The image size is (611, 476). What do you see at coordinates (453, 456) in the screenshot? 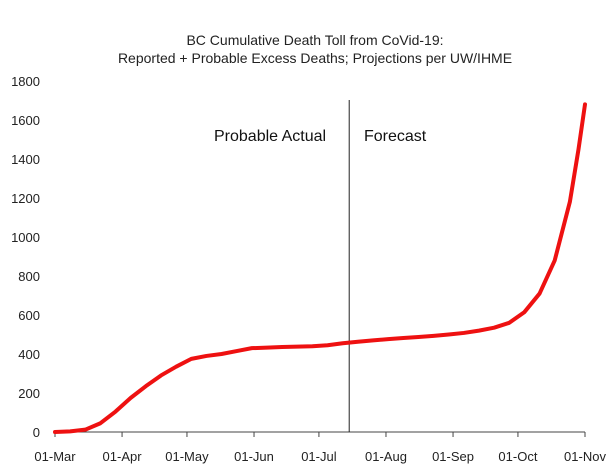
I see `x-tick-label: 01-Sep` at bounding box center [453, 456].